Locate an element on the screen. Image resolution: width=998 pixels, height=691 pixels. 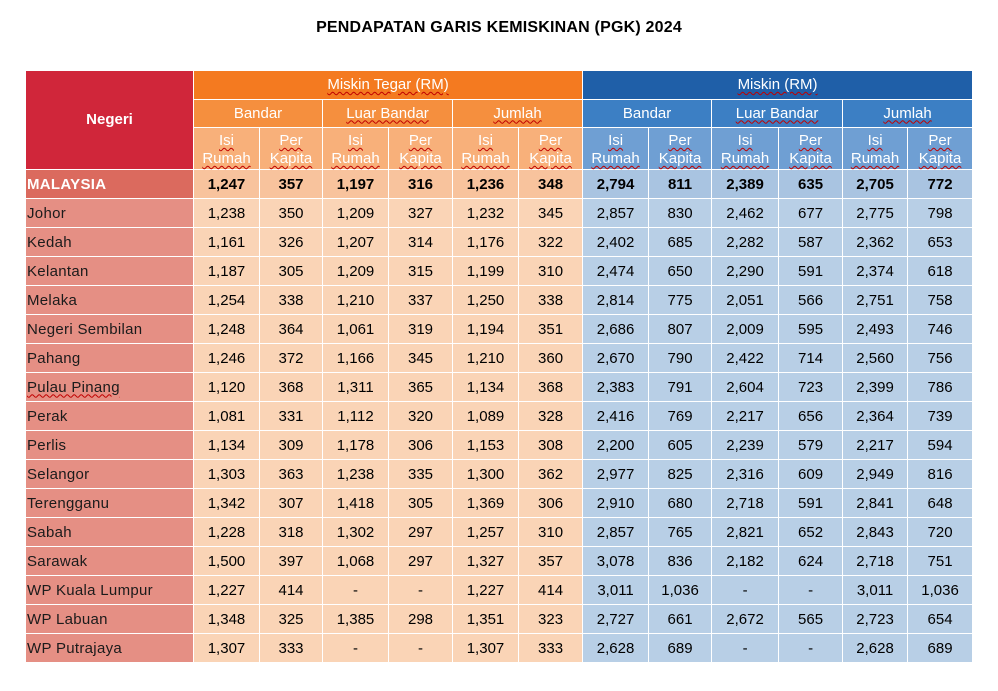
cell-value: 2,009 is located at coordinates (745, 329).